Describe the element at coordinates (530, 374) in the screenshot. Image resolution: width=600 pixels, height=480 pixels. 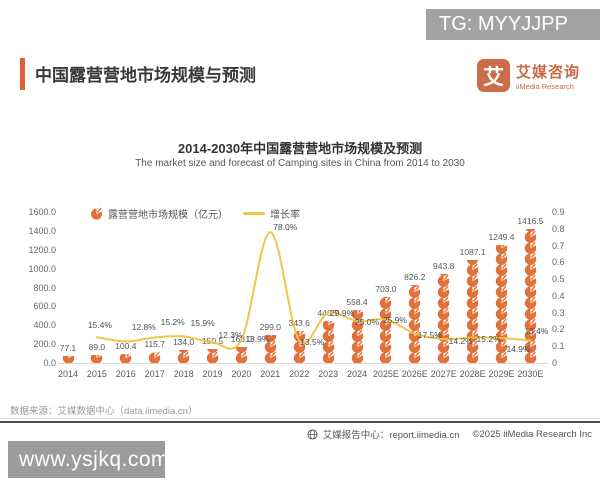
I see `x-axis-label: 2030E` at that location.